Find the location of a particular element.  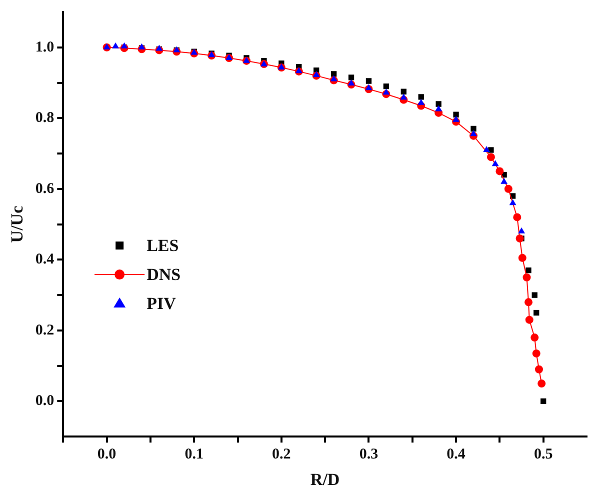

y-tick-label: 0.0 is located at coordinates (44, 401).